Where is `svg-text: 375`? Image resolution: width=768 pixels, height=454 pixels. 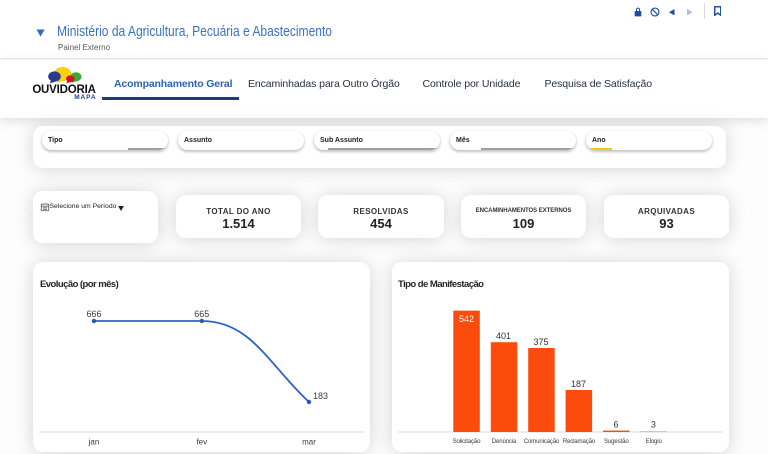
svg-text: 375 is located at coordinates (540, 342).